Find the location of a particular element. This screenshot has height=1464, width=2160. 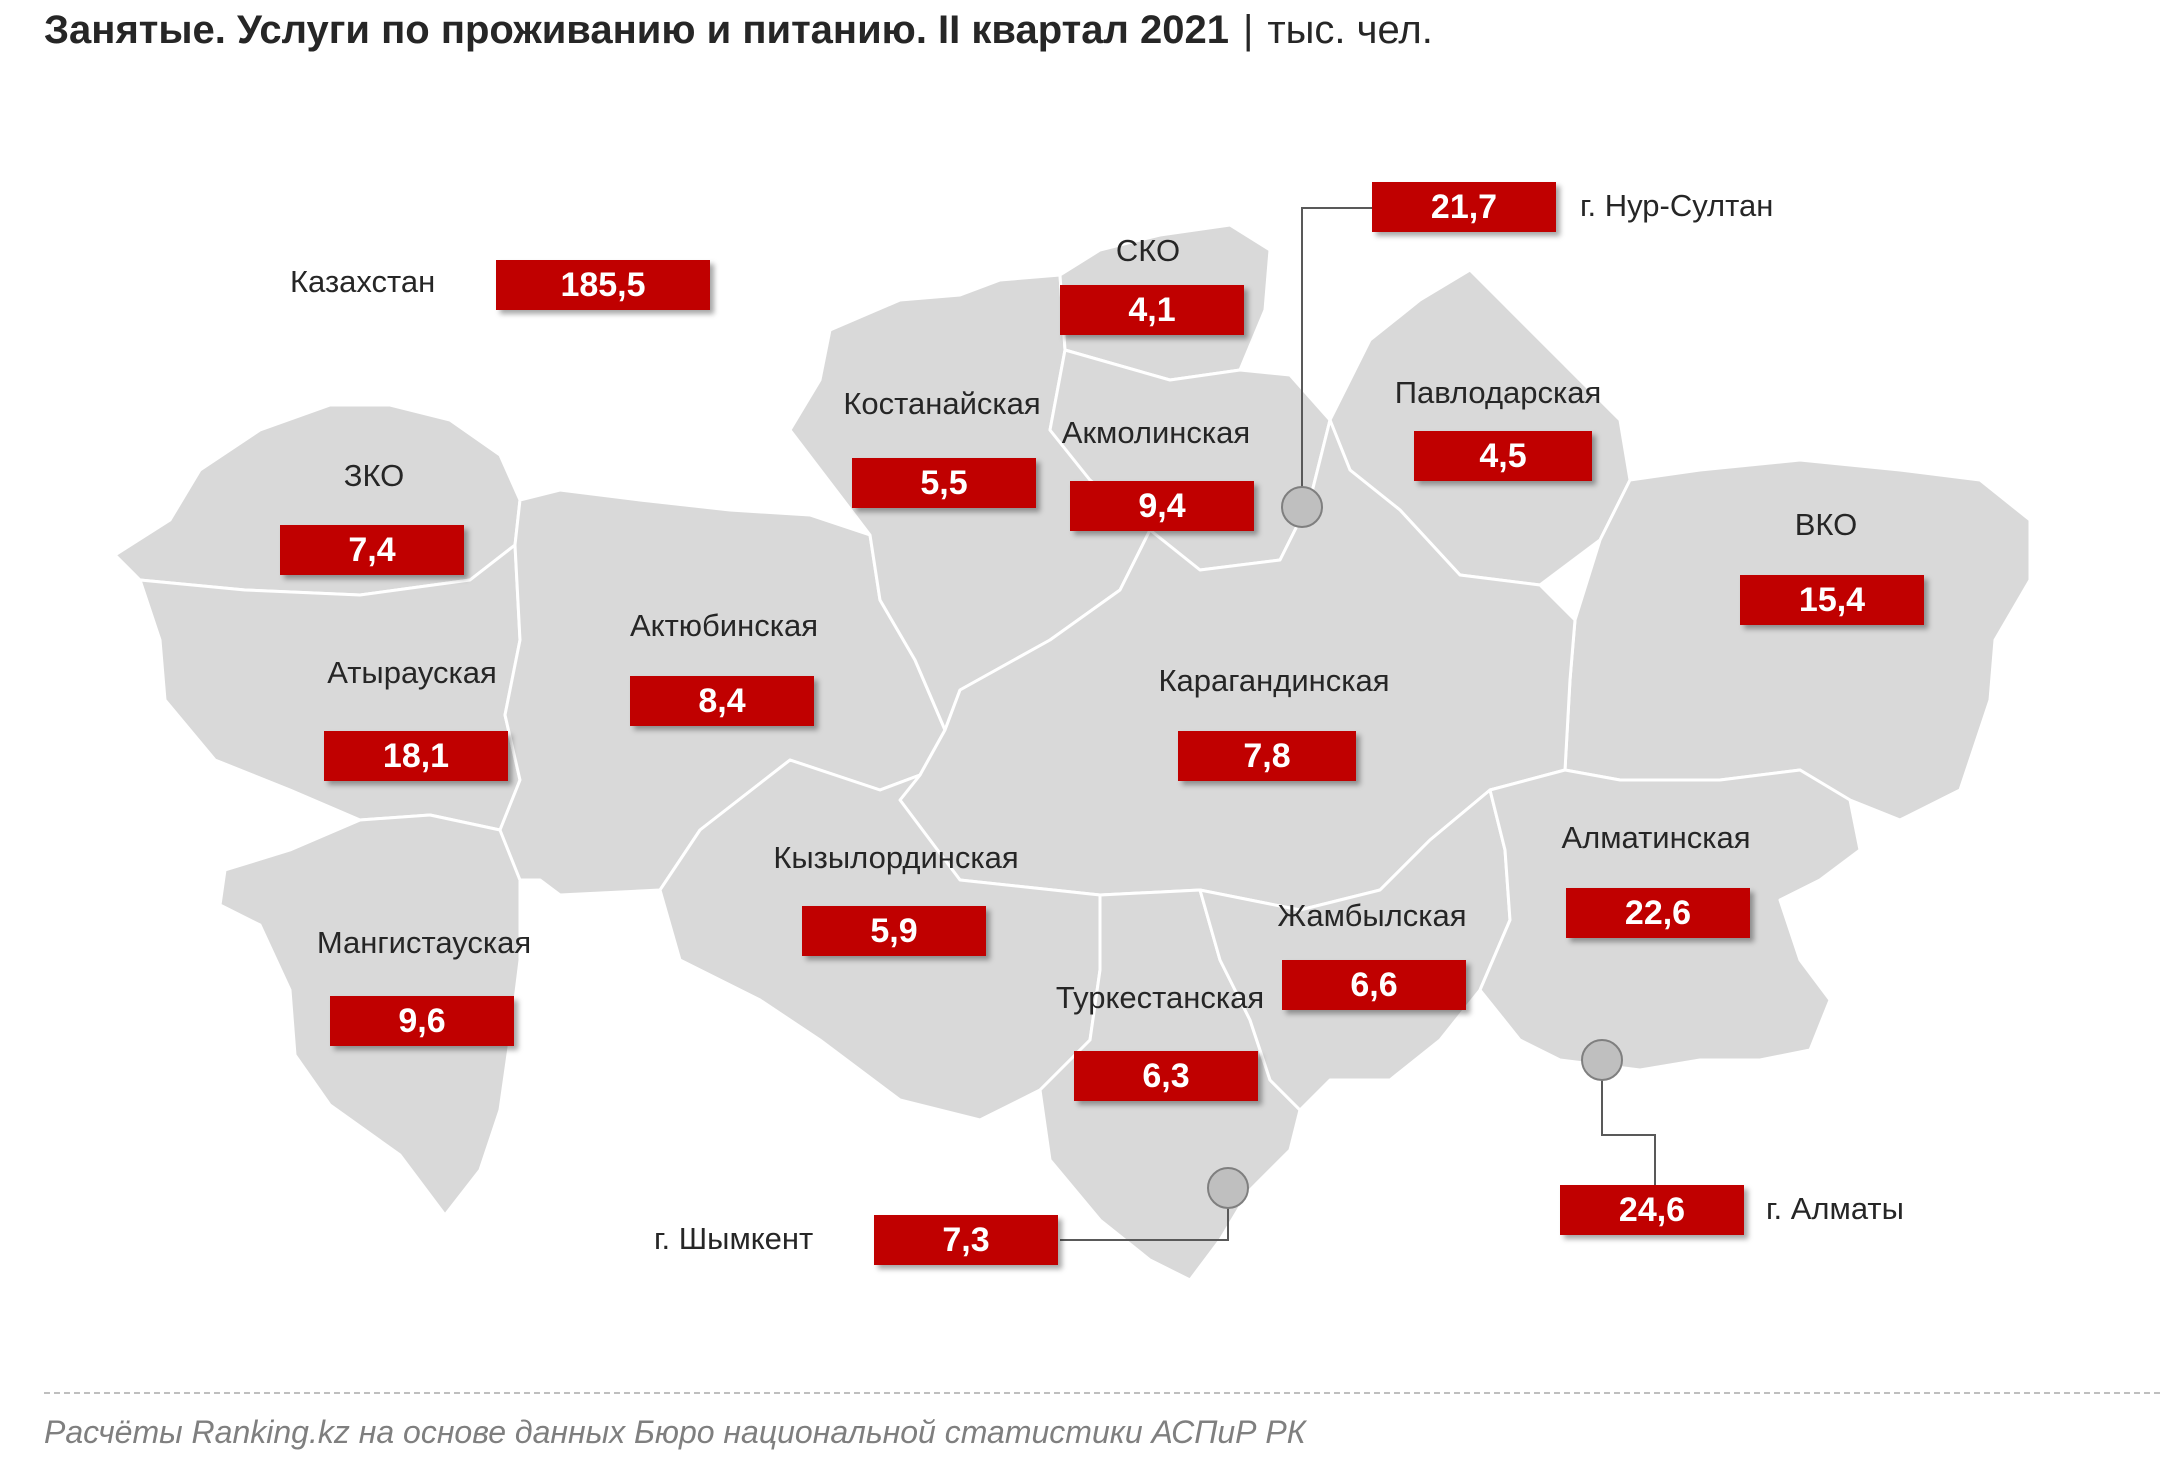

label-akmola: Акмолинская is located at coordinates (1156, 432).